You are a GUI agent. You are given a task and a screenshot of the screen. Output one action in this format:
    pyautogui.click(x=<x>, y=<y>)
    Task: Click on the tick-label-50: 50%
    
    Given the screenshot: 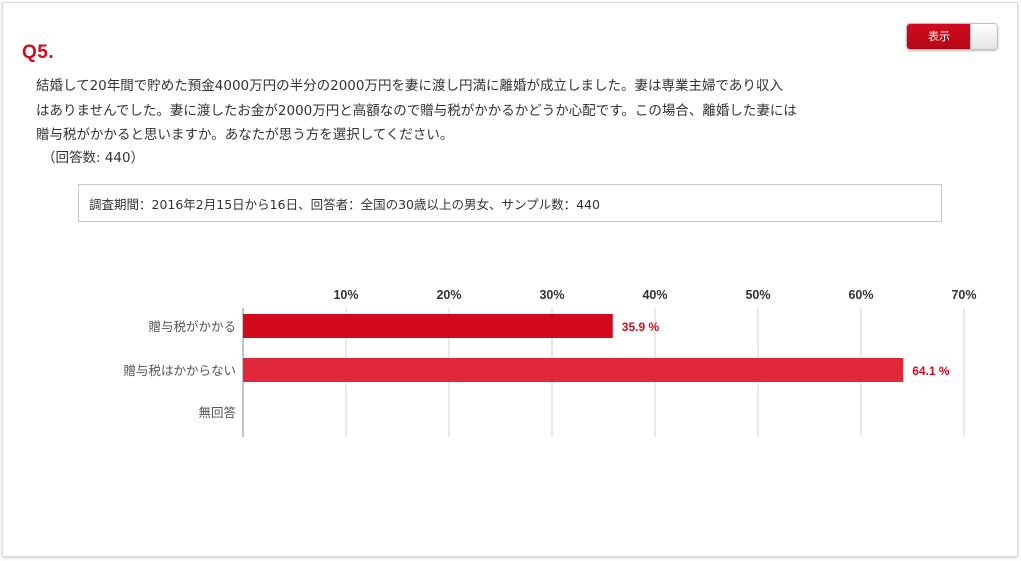 What is the action you would take?
    pyautogui.click(x=757, y=295)
    